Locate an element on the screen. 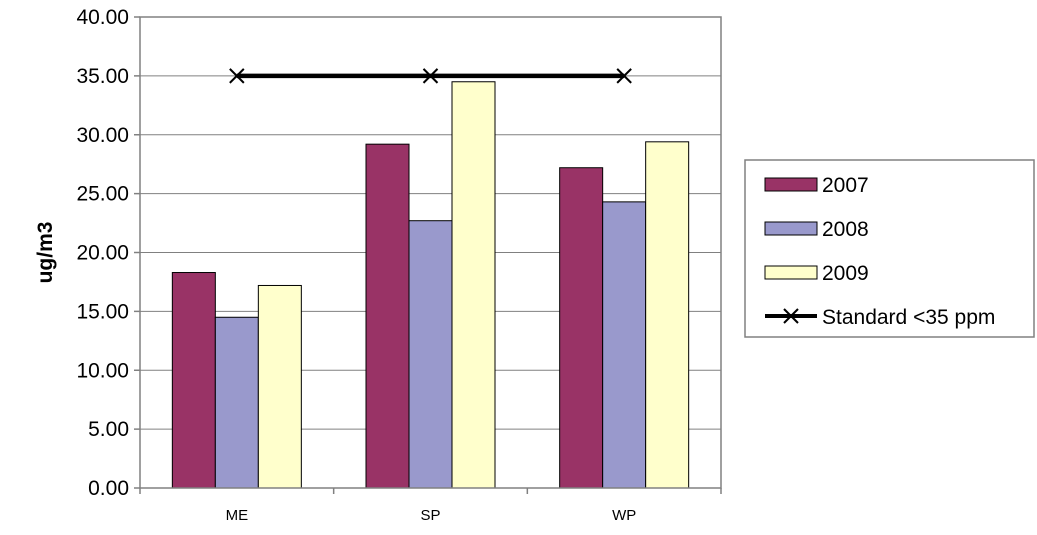  x-tick-label: SP is located at coordinates (430, 515).